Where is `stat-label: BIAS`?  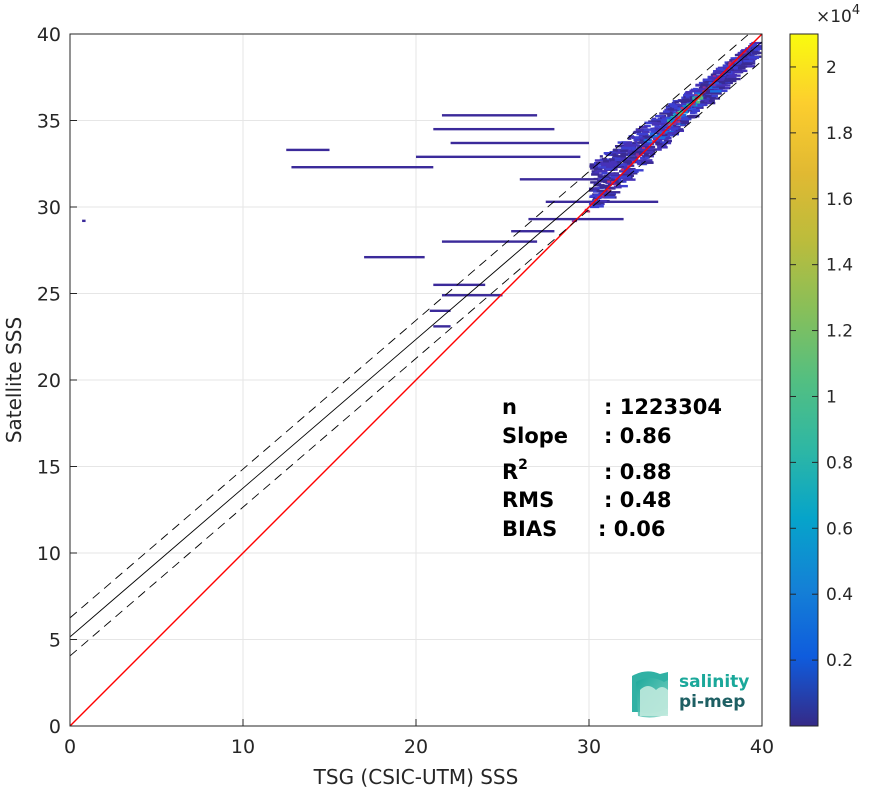
stat-label: BIAS is located at coordinates (529, 529).